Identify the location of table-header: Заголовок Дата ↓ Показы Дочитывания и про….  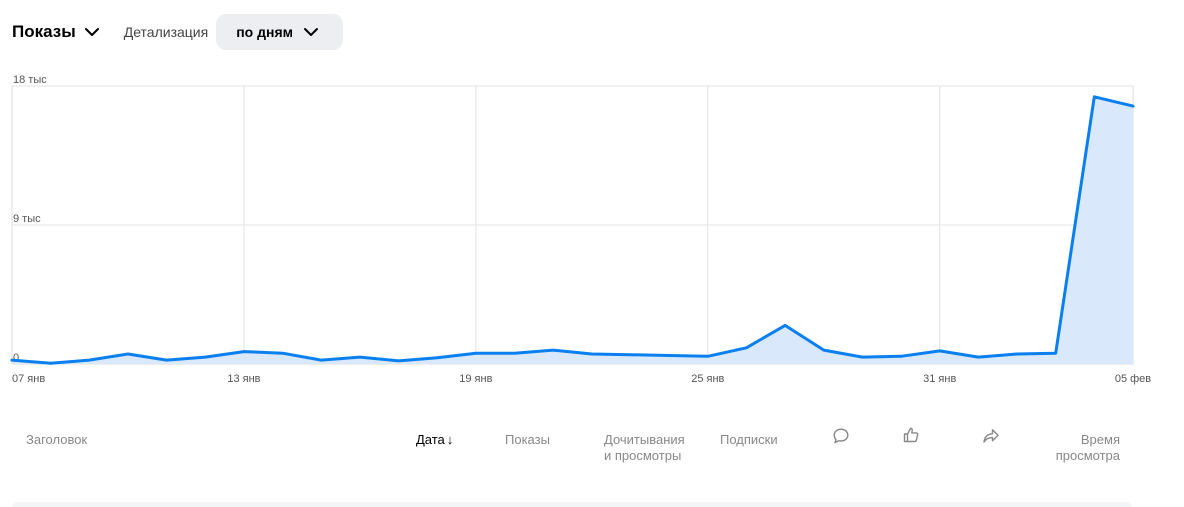
(592, 449).